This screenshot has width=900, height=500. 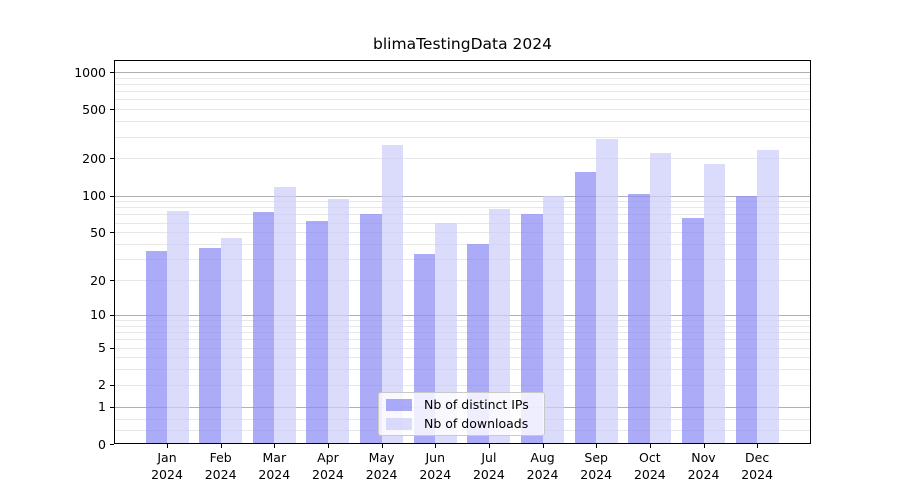 What do you see at coordinates (693, 331) in the screenshot?
I see `bar-distinct-ips-nov` at bounding box center [693, 331].